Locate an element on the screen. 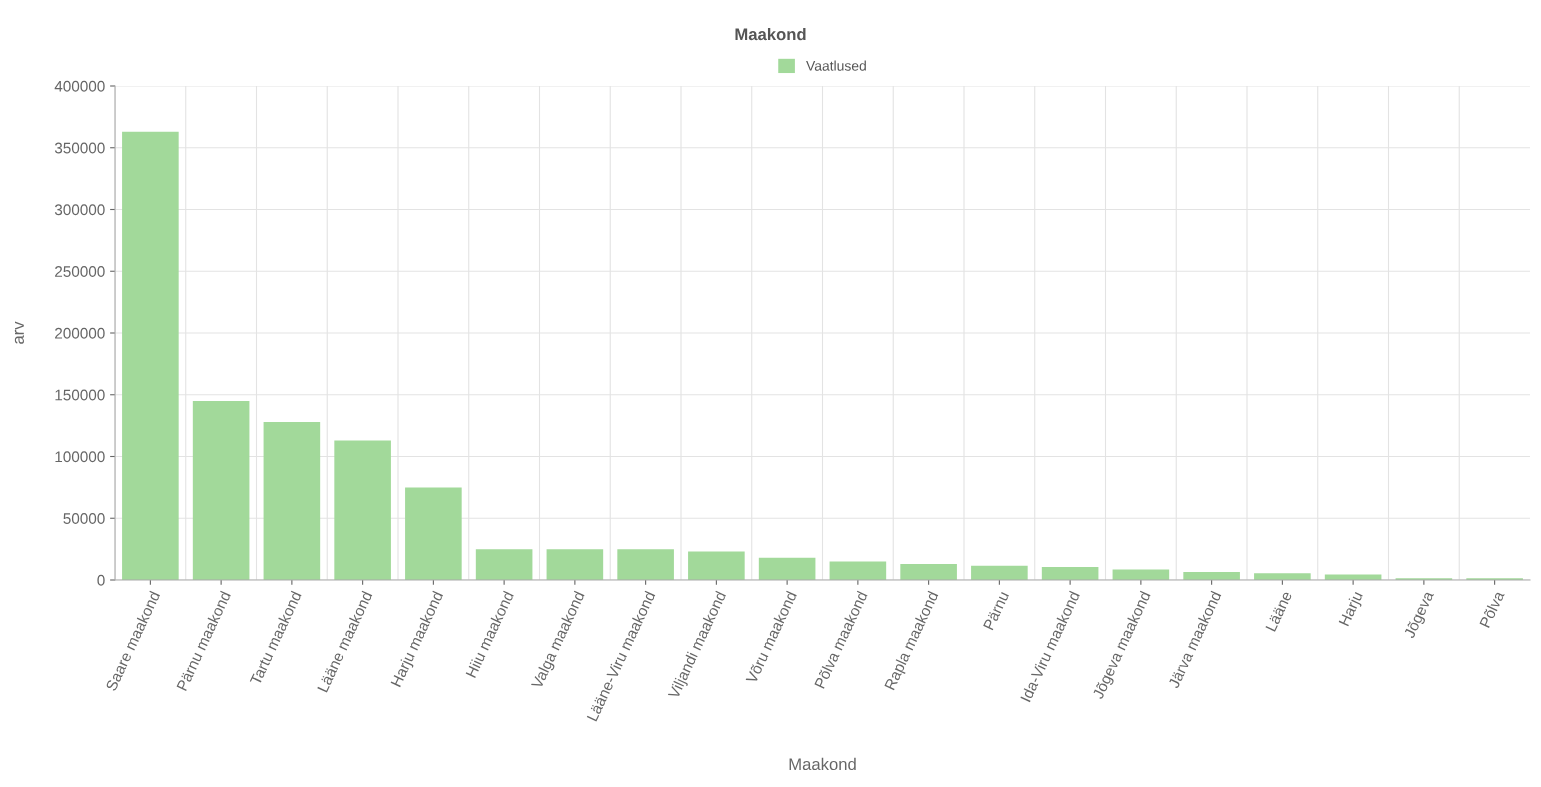 The height and width of the screenshot is (787, 1541). y-tick-label: 250000 is located at coordinates (80, 271).